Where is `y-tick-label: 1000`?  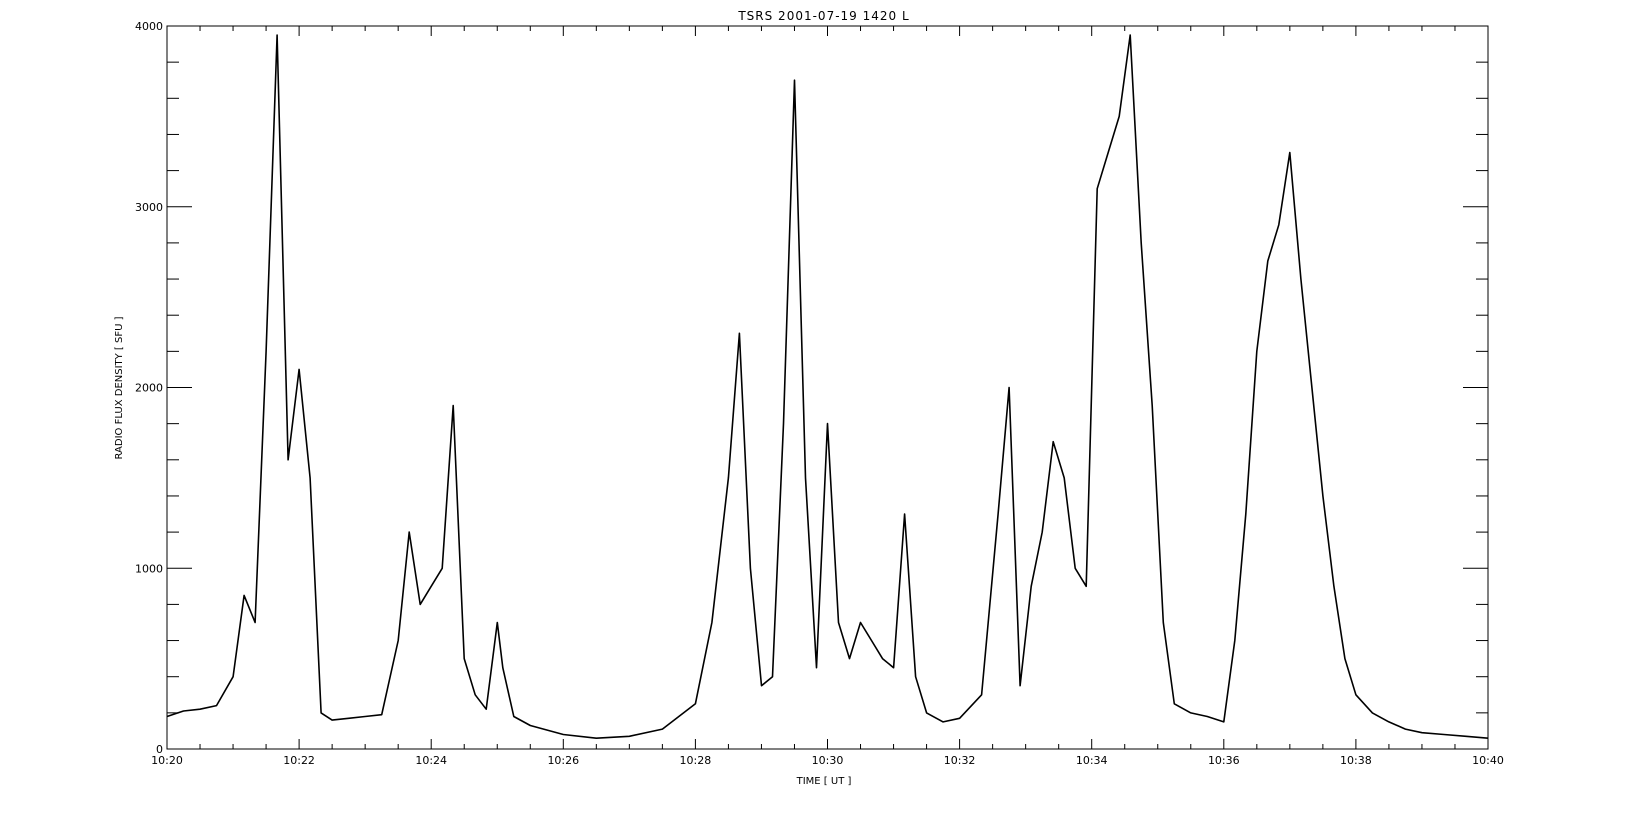
y-tick-label: 1000 is located at coordinates (149, 568).